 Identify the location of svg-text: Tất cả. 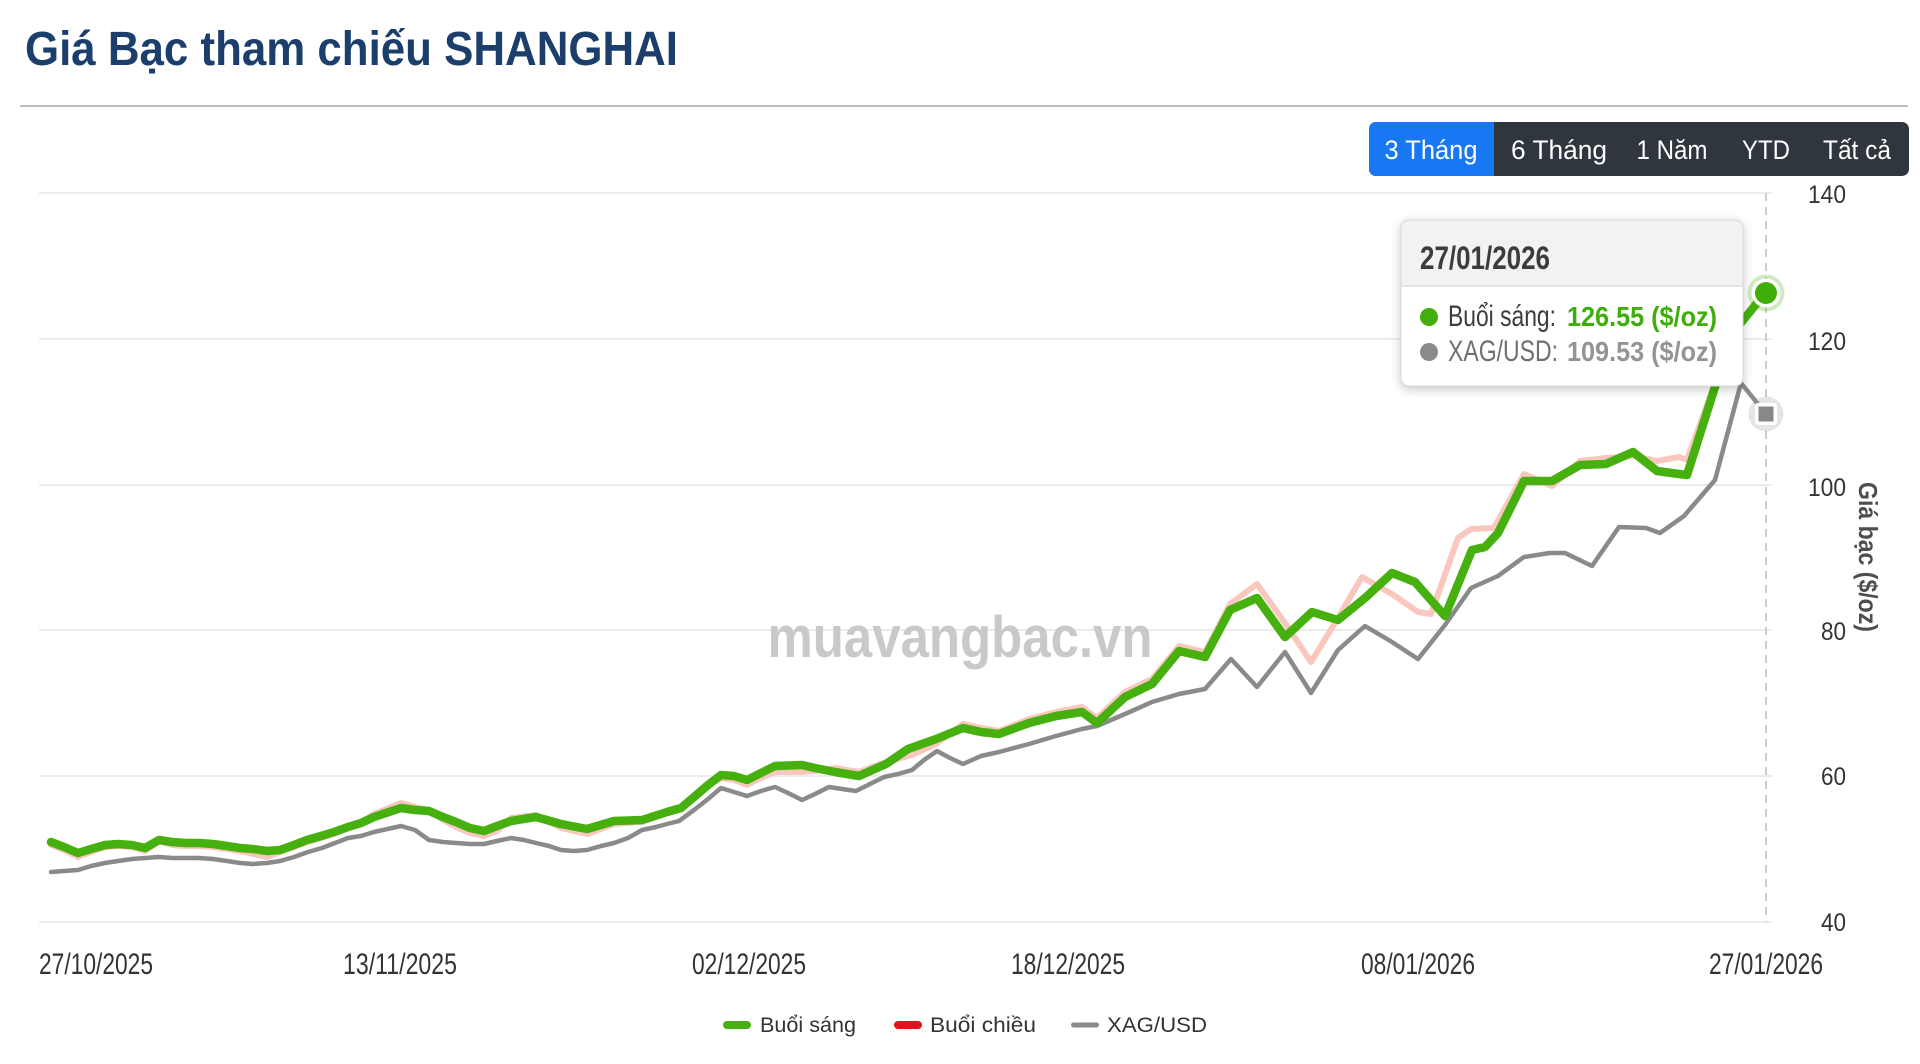
(1857, 150).